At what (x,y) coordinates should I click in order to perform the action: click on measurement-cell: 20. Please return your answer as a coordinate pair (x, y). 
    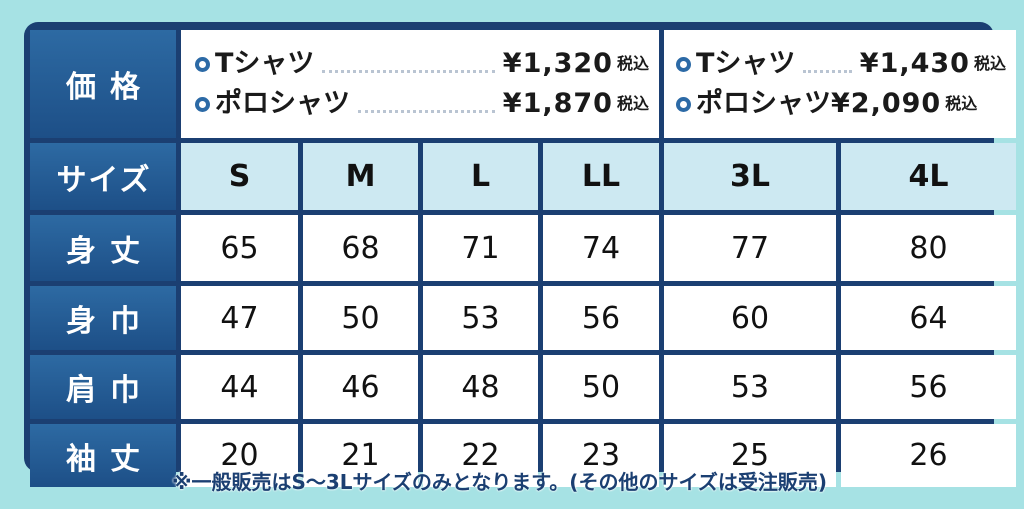
    Looking at the image, I should click on (239, 455).